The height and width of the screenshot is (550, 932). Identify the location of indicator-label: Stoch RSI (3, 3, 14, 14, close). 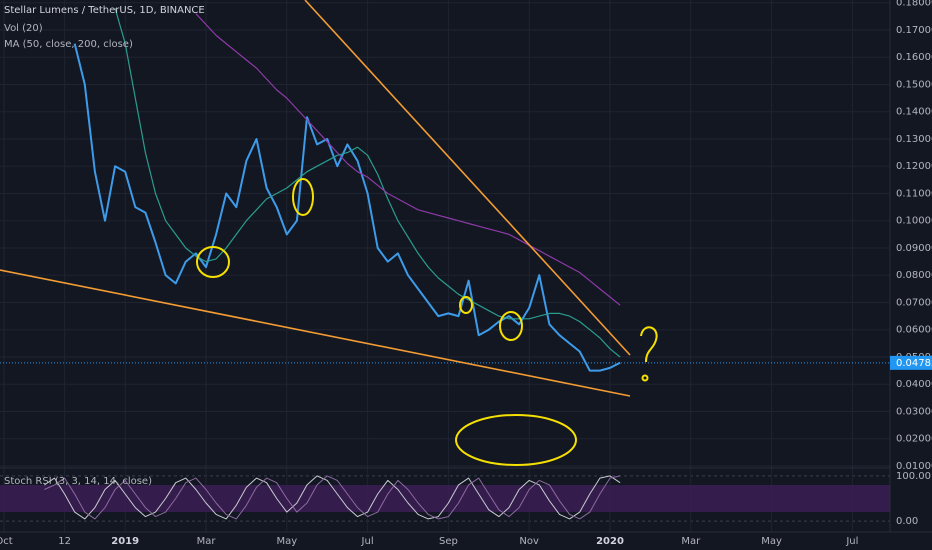
(78, 481).